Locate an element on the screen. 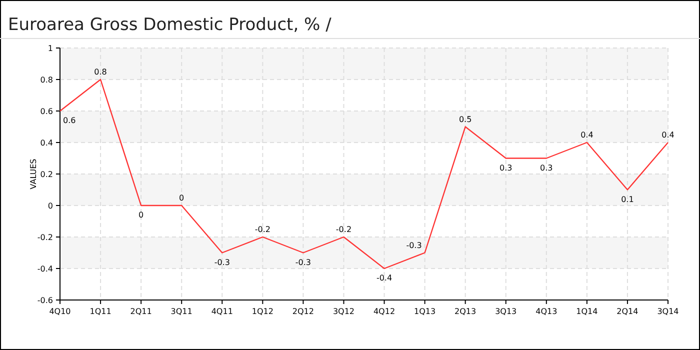 Image resolution: width=700 pixels, height=350 pixels. x-tick-label: 2Q11 is located at coordinates (141, 311).